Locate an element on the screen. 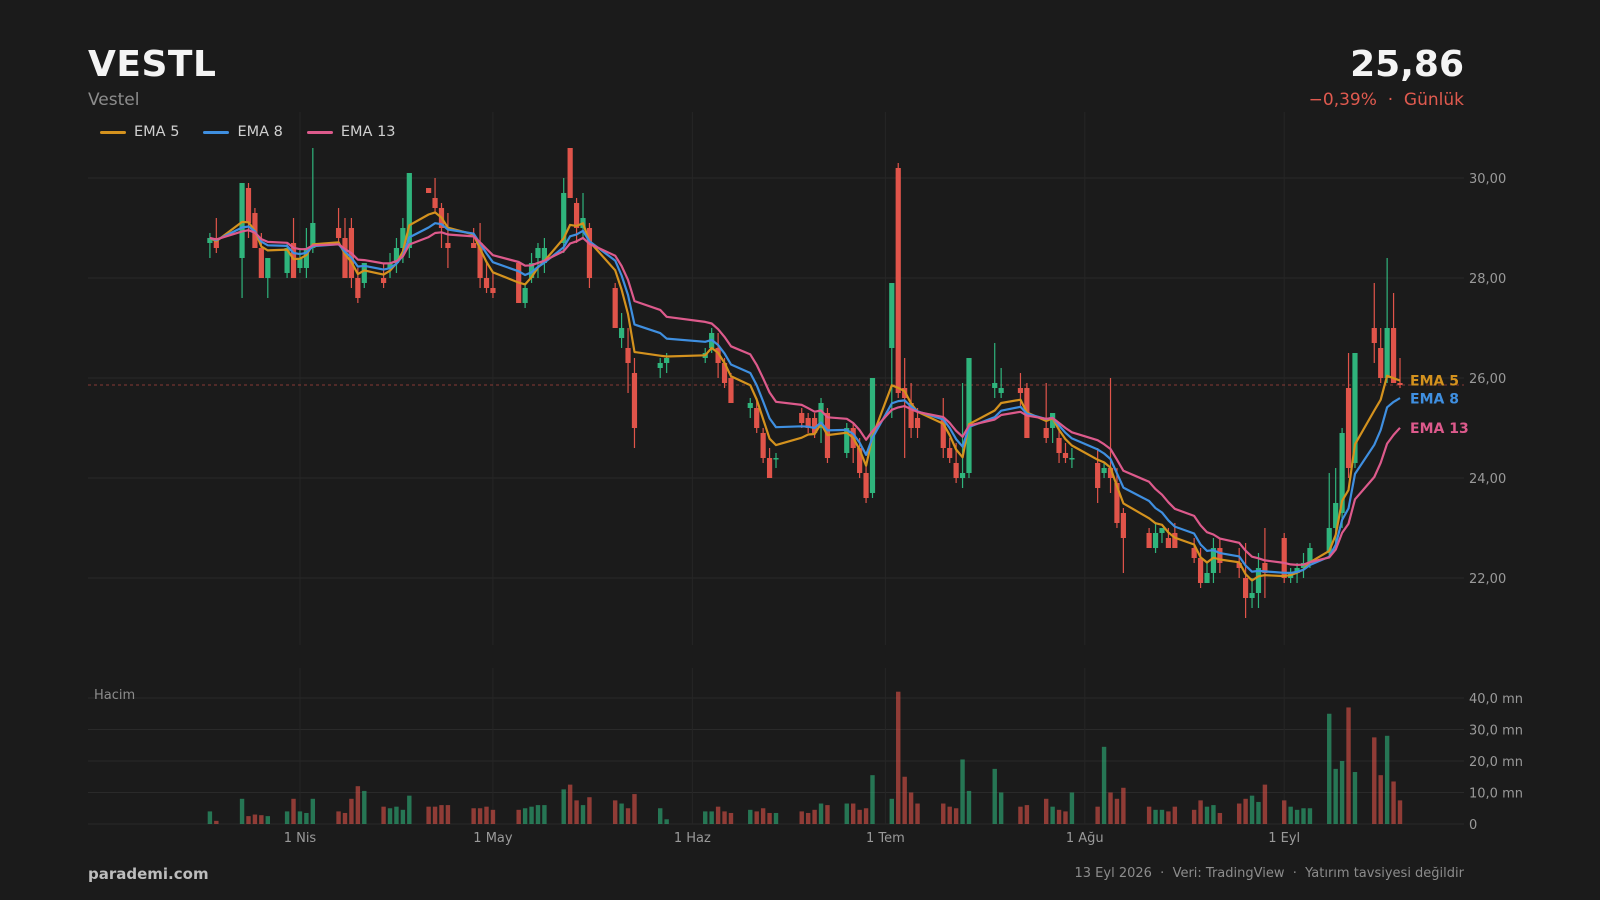 The width and height of the screenshot is (1600, 900). legend-swatch-ema13 is located at coordinates (319, 132).